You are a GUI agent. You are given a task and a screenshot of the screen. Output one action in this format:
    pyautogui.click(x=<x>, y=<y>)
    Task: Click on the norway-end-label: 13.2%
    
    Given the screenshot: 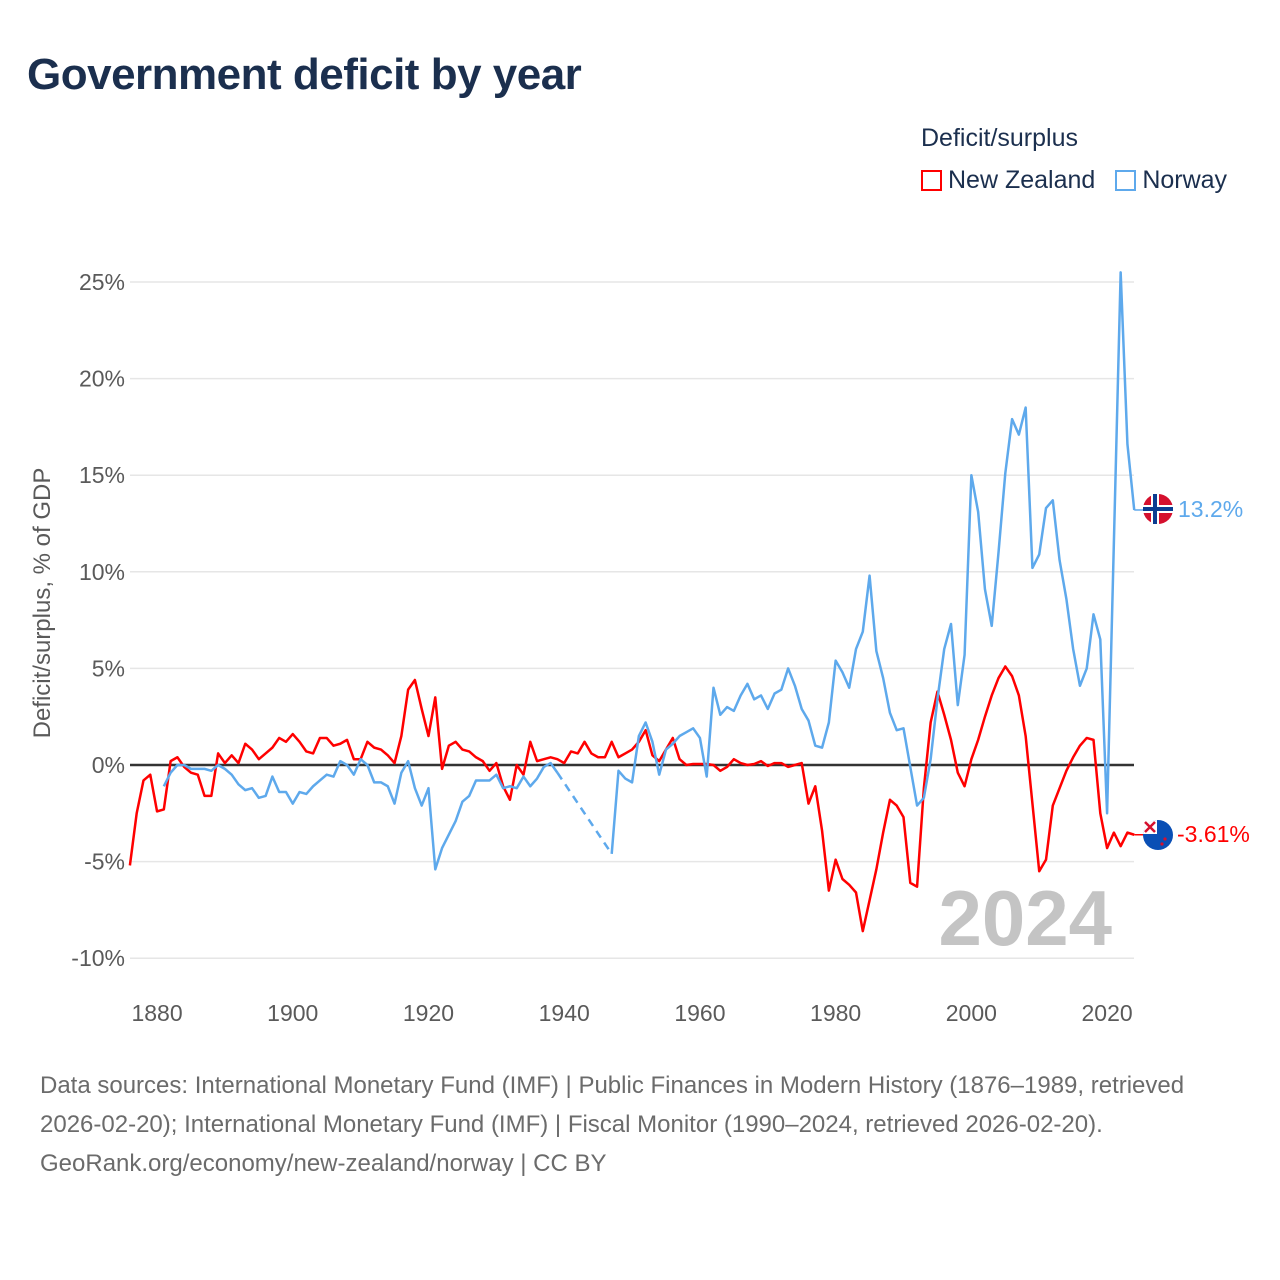 What is the action you would take?
    pyautogui.click(x=1210, y=509)
    